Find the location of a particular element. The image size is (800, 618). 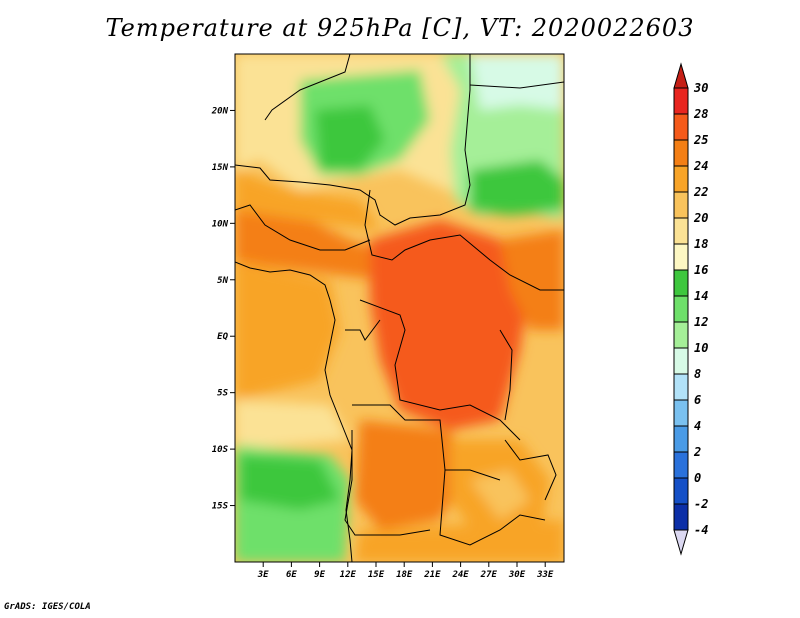

colorbar-label: 10 is located at coordinates (701, 348).